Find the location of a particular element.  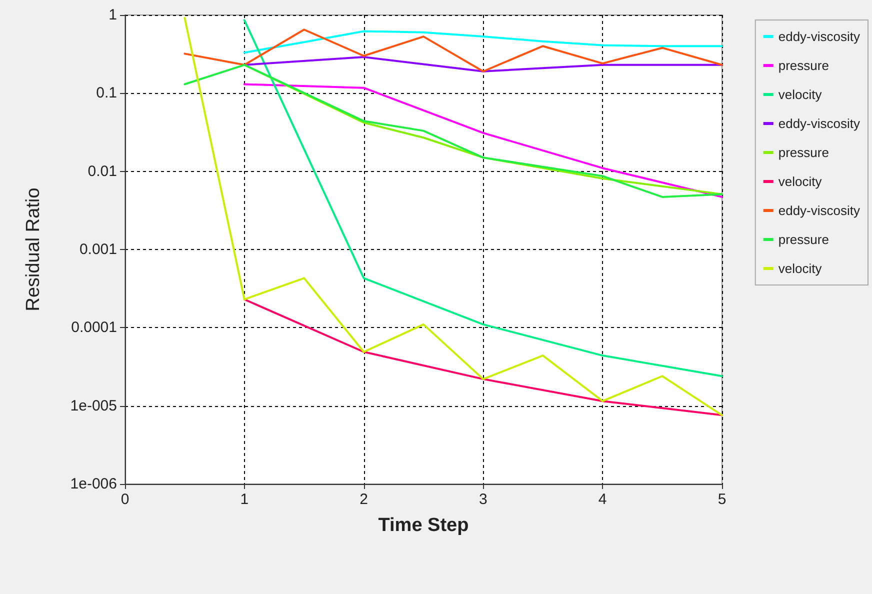

y-tick-label: 0.01 is located at coordinates (102, 171).